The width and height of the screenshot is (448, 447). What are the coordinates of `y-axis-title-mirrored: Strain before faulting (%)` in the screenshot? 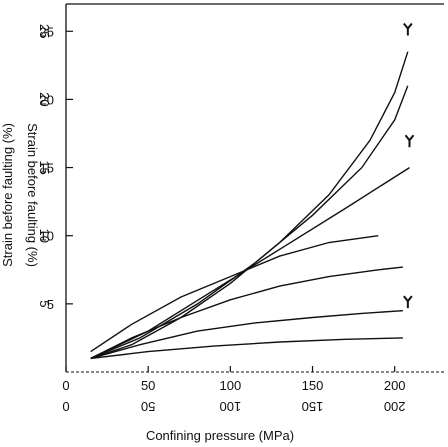 It's located at (32, 195).